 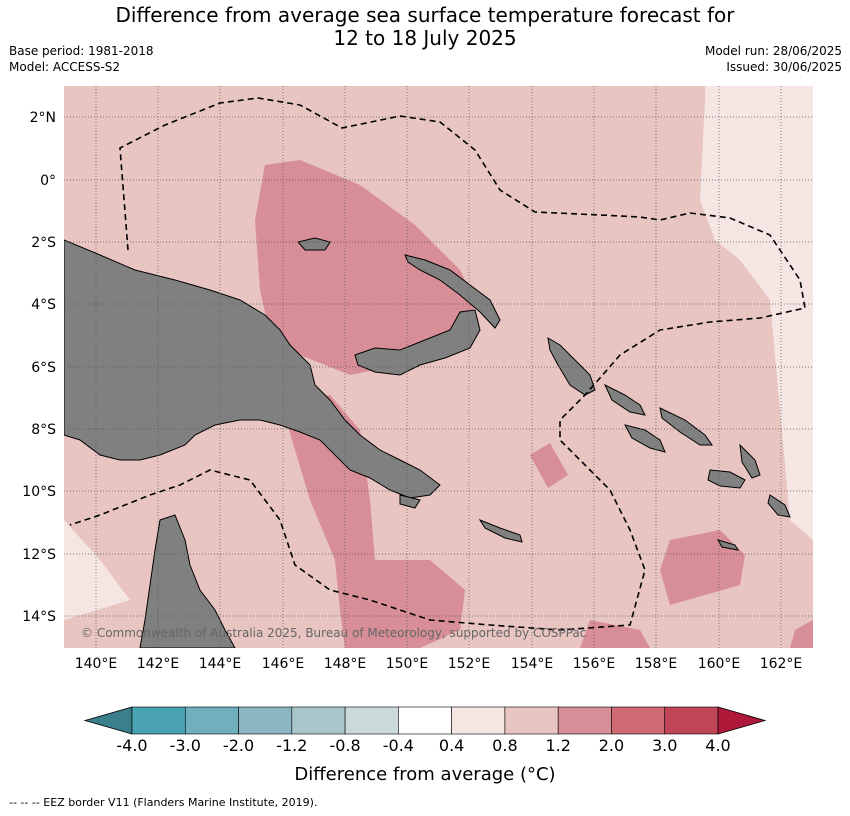 I want to click on land-malaita, so click(x=750, y=461).